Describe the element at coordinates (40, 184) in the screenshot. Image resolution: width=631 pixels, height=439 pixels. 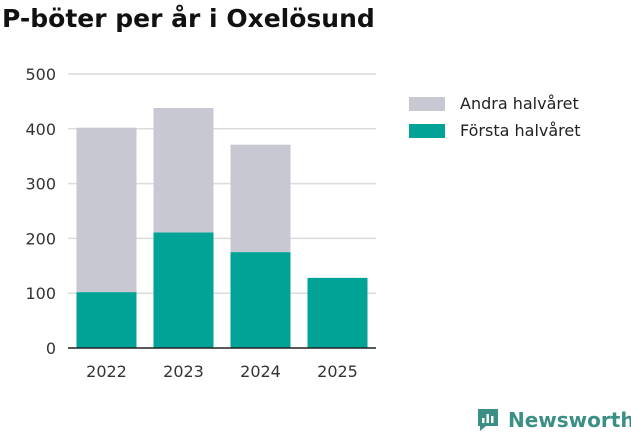
I see `y-tick-label: 300` at that location.